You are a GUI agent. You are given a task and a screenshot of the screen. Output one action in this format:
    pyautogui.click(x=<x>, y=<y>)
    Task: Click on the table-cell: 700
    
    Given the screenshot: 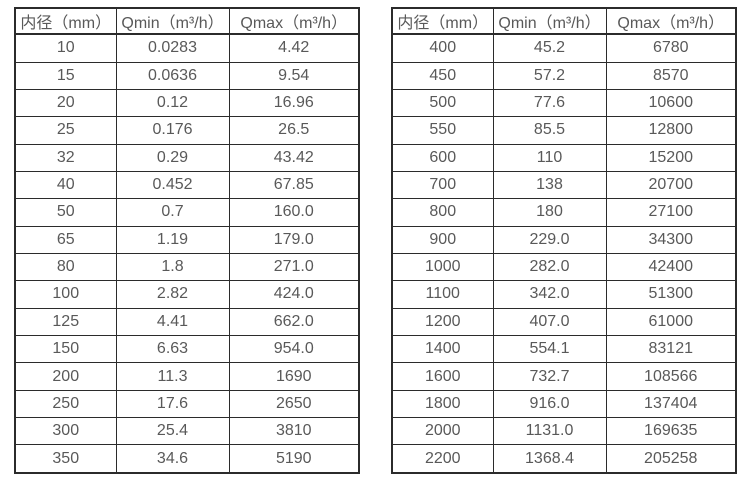 What is the action you would take?
    pyautogui.click(x=442, y=185)
    